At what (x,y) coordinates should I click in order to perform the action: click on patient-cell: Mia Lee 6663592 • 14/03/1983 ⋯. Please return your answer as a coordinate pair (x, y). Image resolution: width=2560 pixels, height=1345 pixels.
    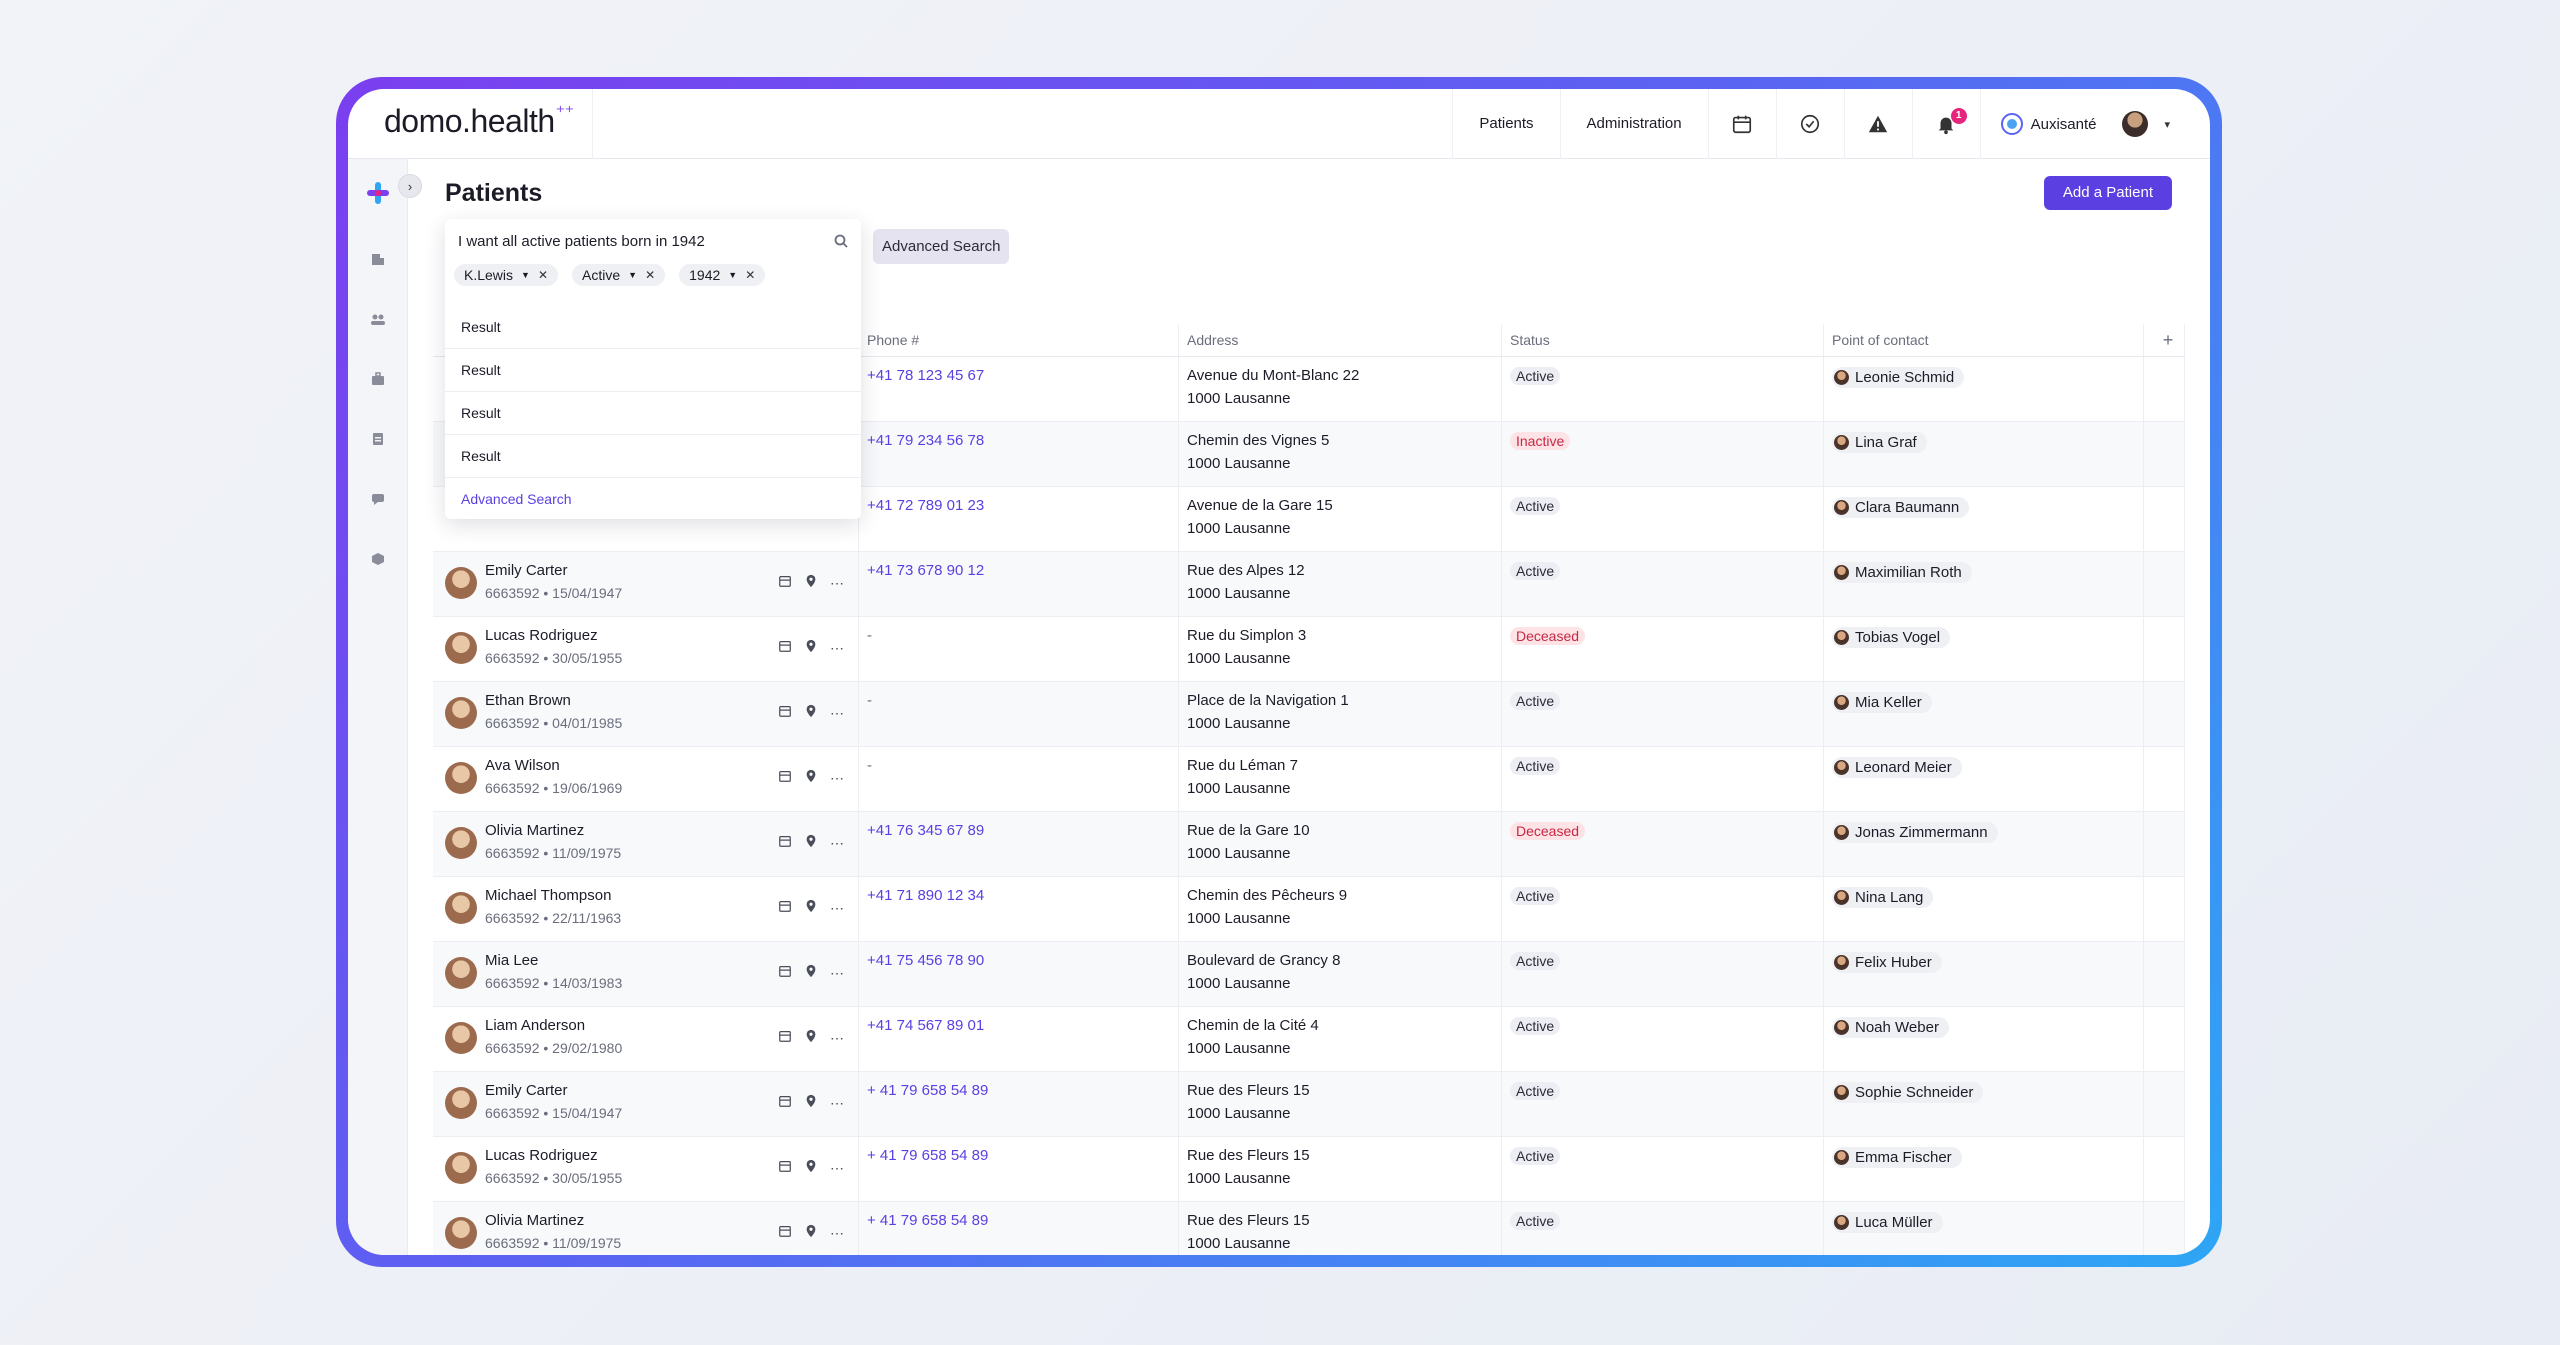
    Looking at the image, I should click on (646, 974).